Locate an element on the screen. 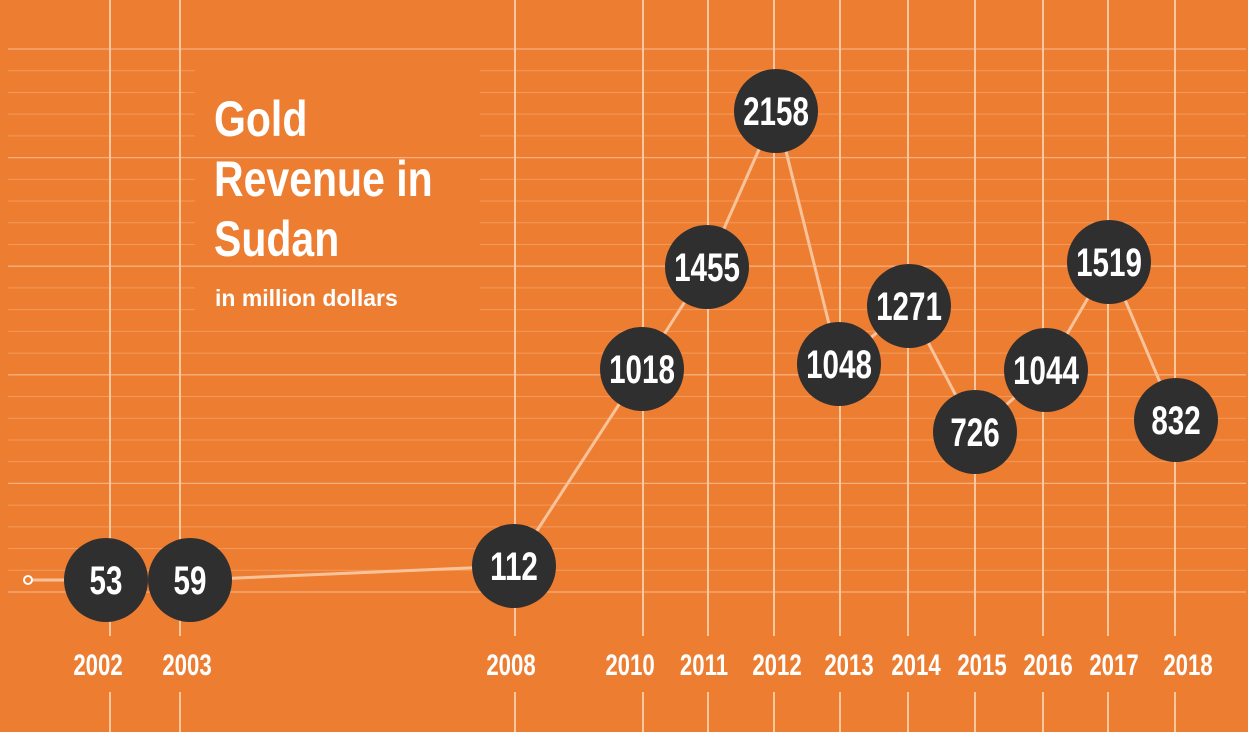 The width and height of the screenshot is (1248, 732). title-block: Gold Revenue in Sudan in million dollars is located at coordinates (323, 201).